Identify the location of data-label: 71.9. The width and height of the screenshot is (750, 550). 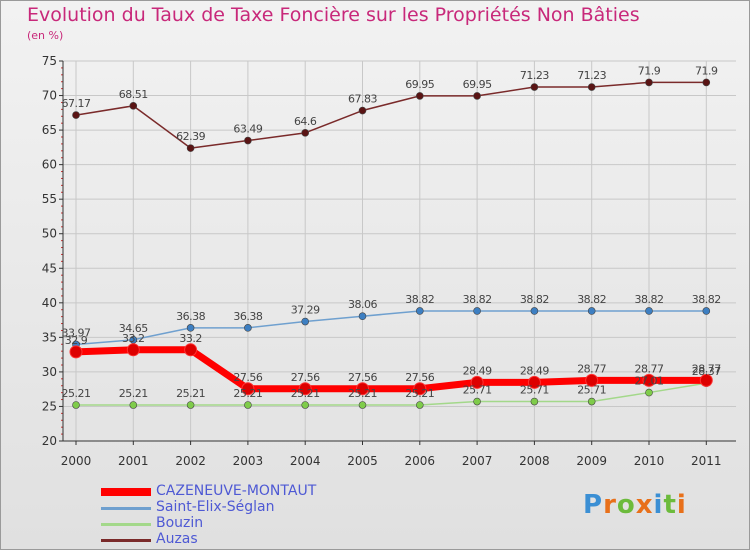
(649, 70).